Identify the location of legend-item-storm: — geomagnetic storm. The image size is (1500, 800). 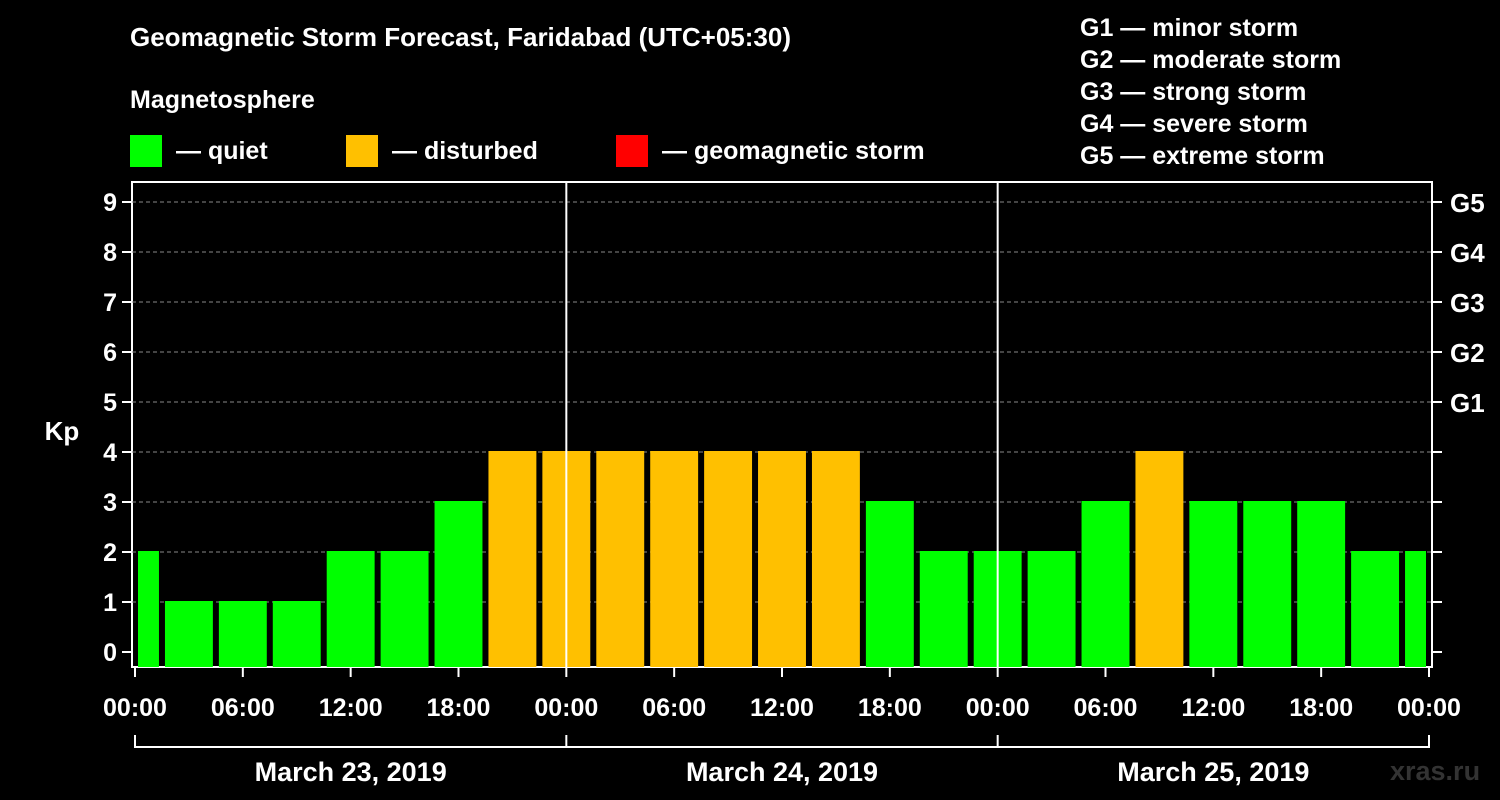
(770, 151).